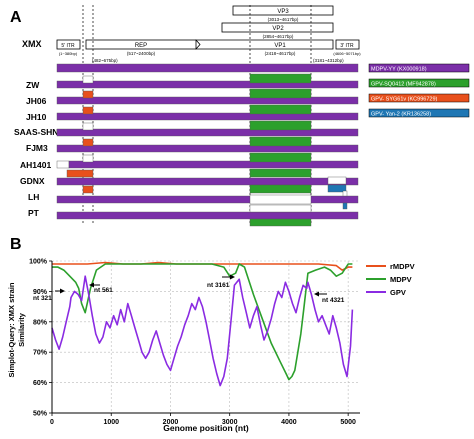  Describe the element at coordinates (11, 329) in the screenshot. I see `y-axis-title-line1: Simplot-Query: XMX strain` at that location.